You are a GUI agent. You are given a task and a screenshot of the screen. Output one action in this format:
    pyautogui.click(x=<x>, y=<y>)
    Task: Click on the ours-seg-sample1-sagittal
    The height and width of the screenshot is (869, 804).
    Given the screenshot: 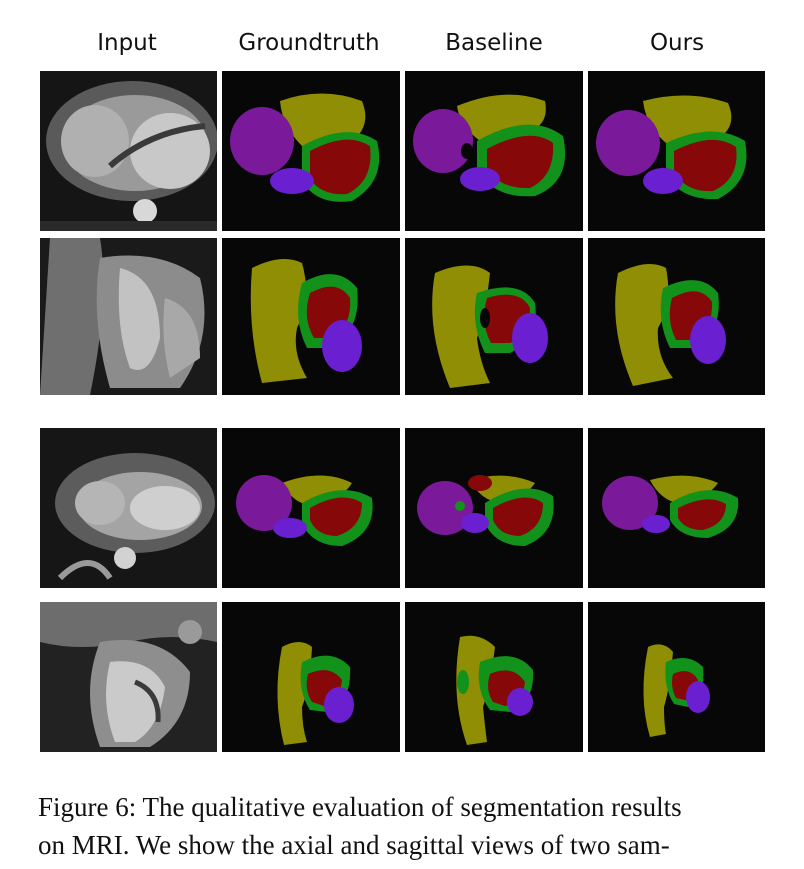 What is the action you would take?
    pyautogui.click(x=676, y=316)
    